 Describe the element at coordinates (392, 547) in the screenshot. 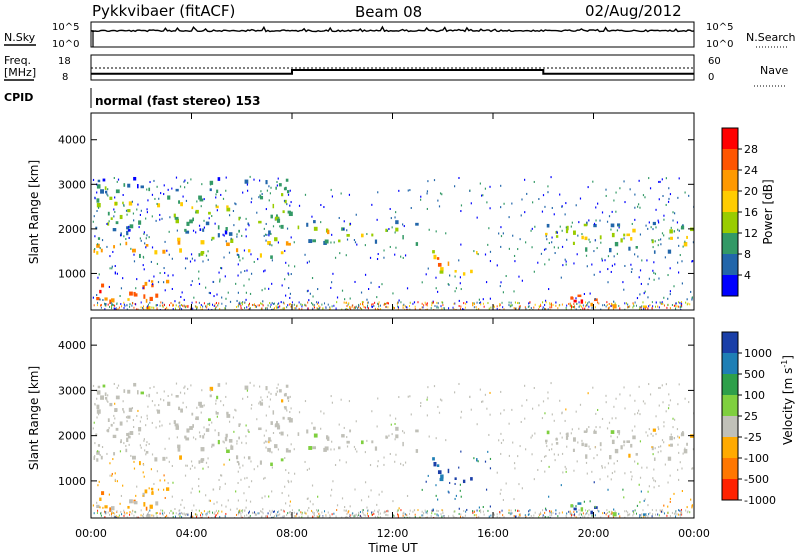

I see `x-axis-label: Time UT` at that location.